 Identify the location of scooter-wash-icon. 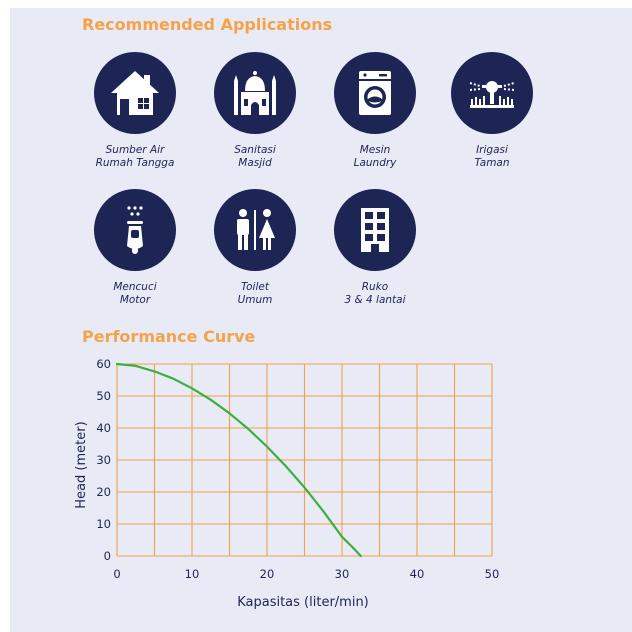
(135, 230).